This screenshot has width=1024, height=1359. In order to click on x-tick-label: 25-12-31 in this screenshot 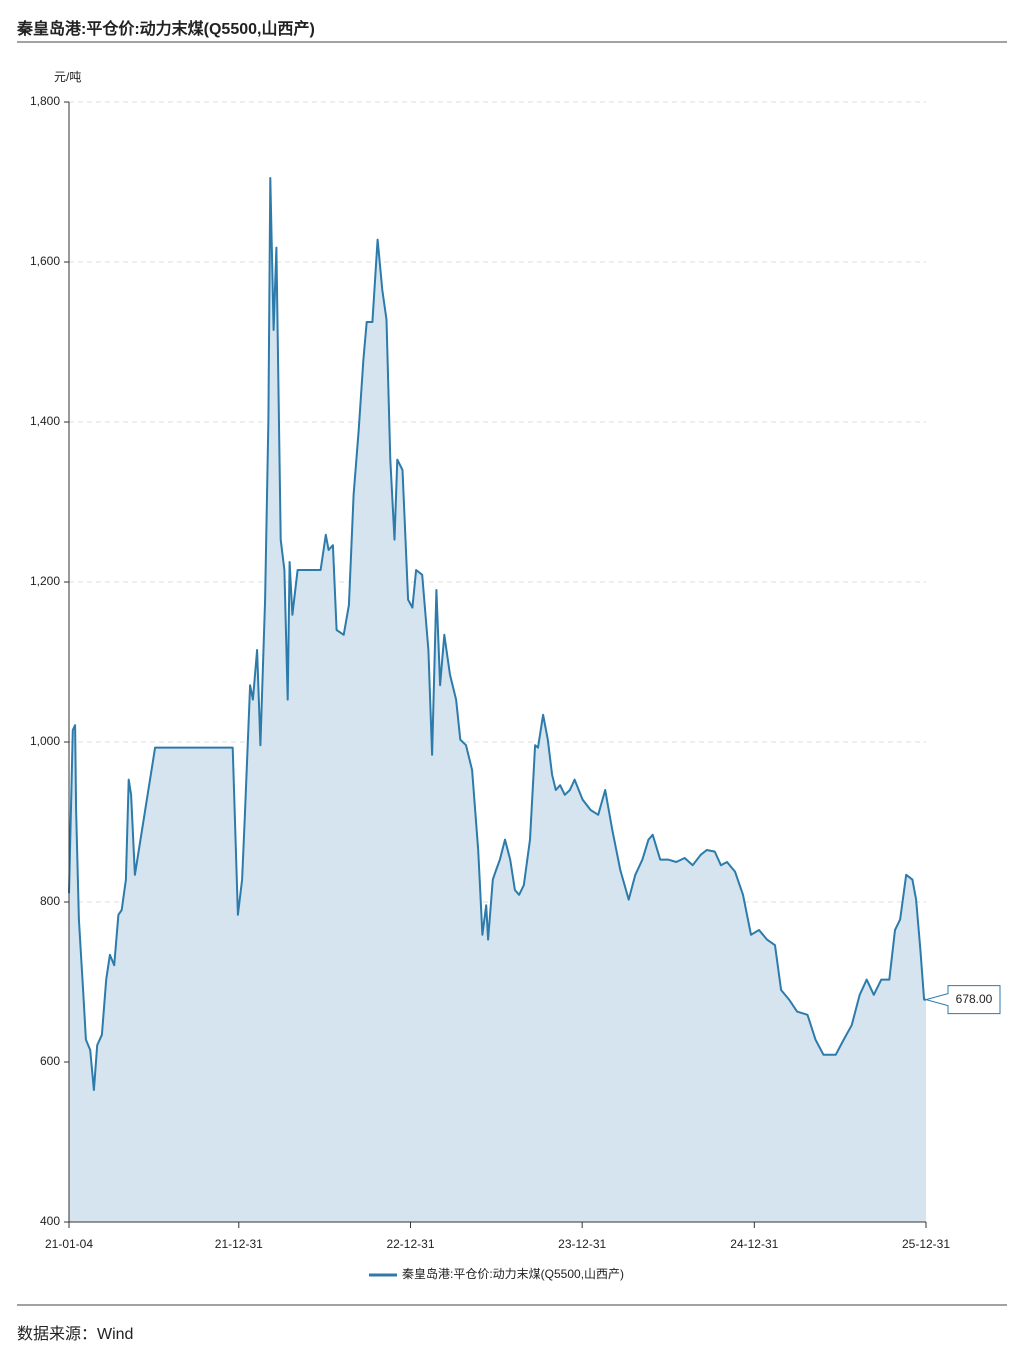, I will do `click(926, 1244)`.